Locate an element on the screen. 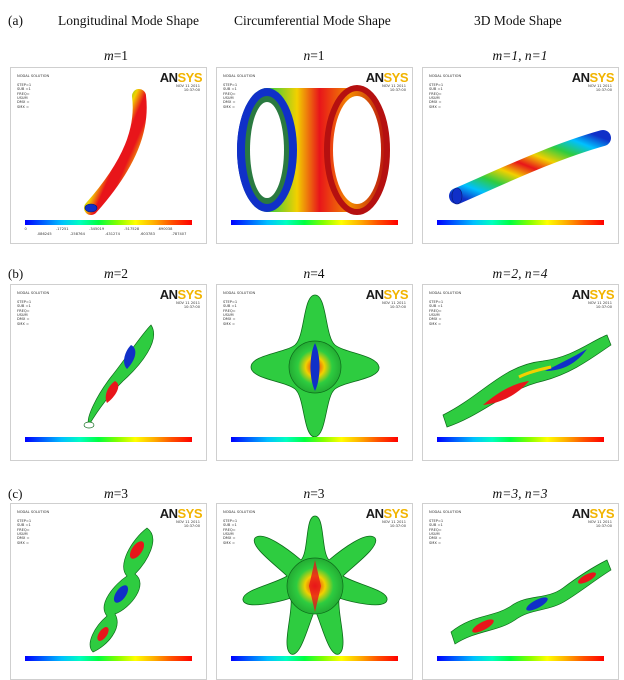 This screenshot has height=680, width=624. title-a-2: n=1 is located at coordinates (314, 55).